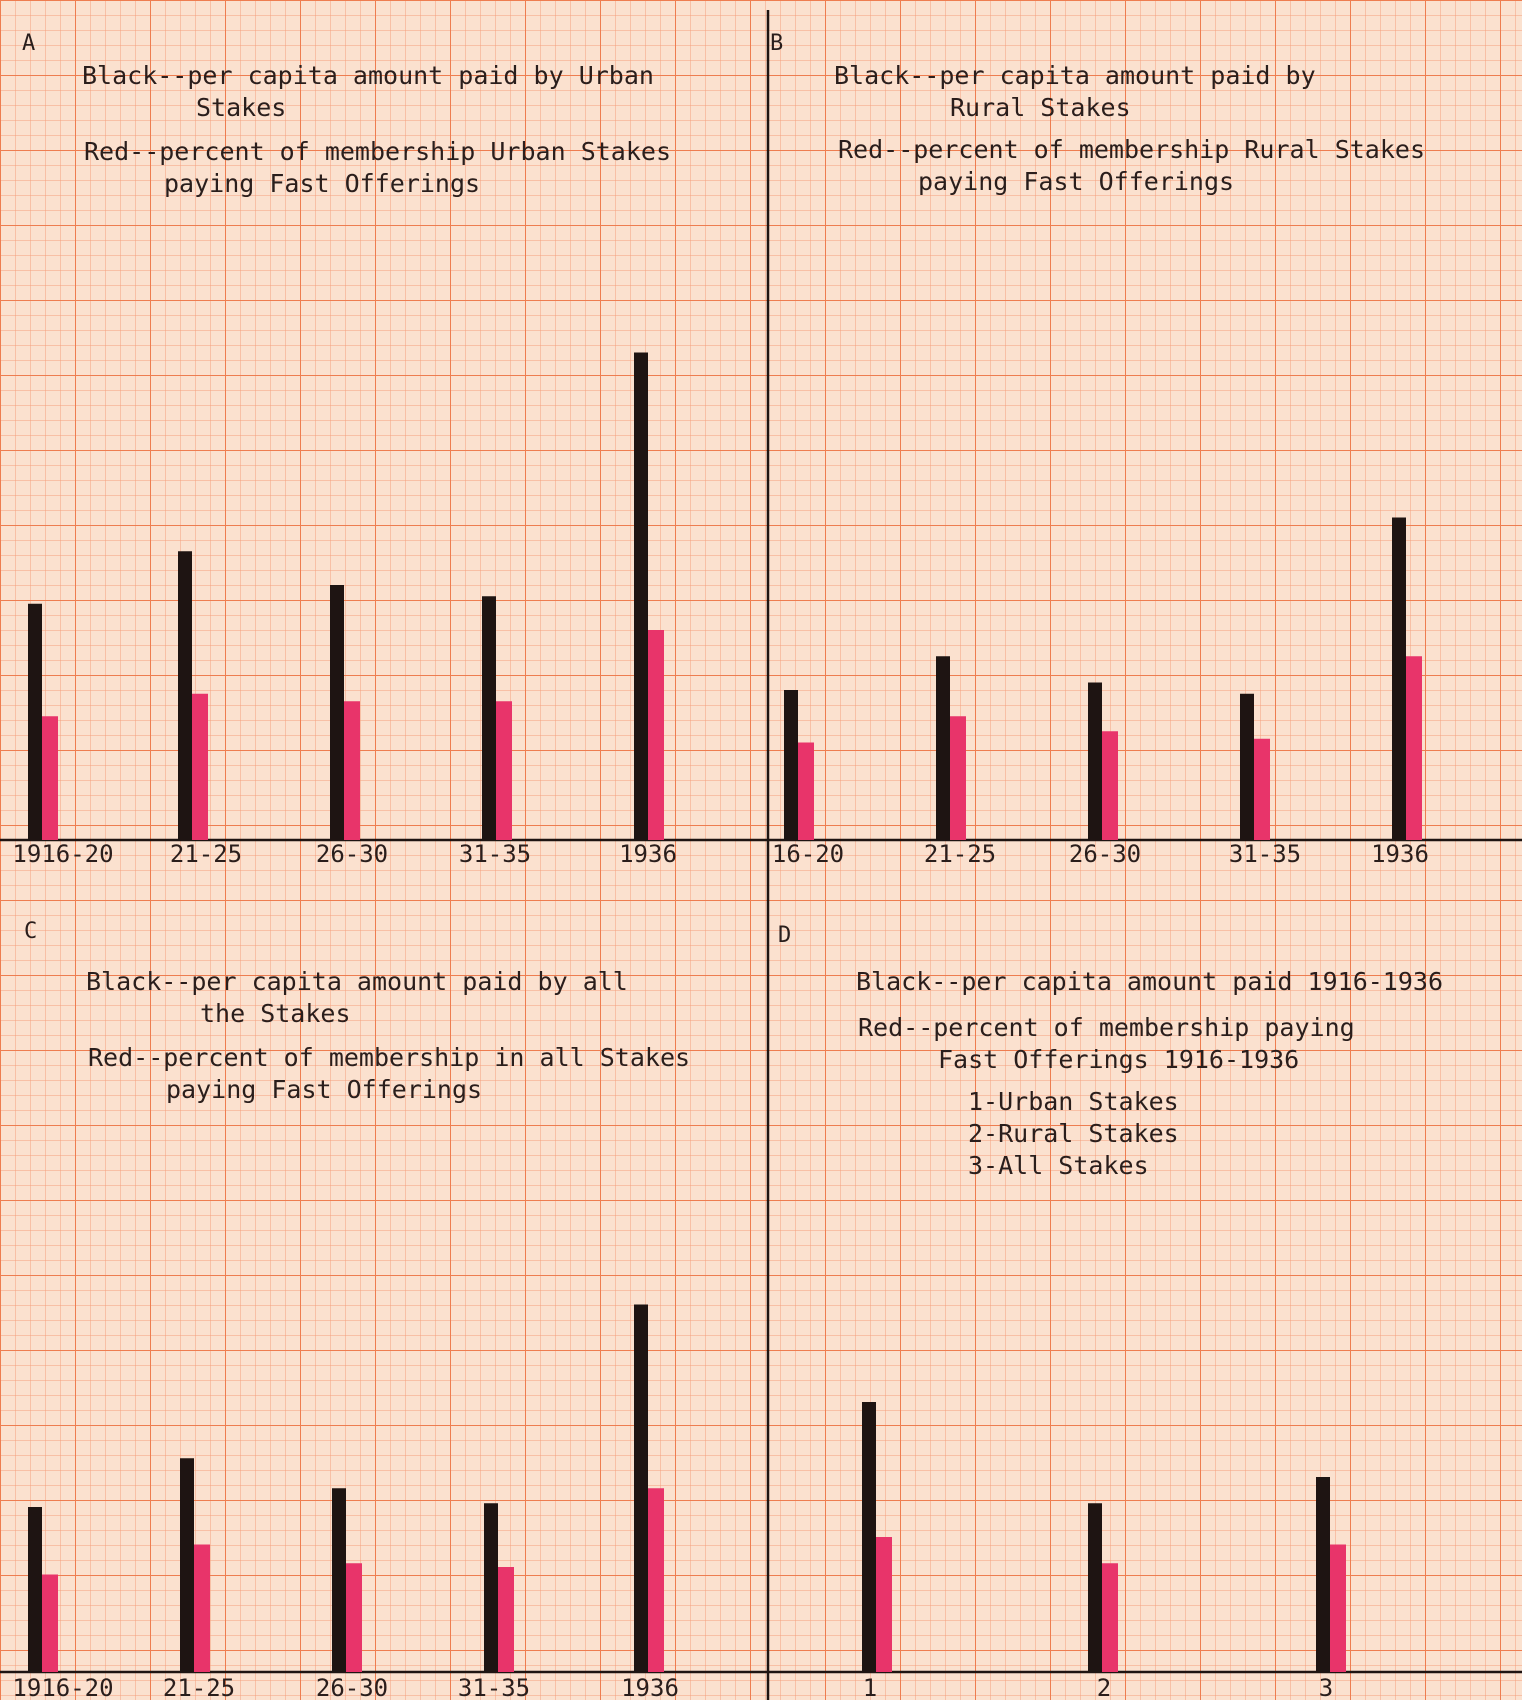 The height and width of the screenshot is (1700, 1522). I want to click on panel-c-title-line: Red--percent of membership in all Stakes, so click(389, 1057).